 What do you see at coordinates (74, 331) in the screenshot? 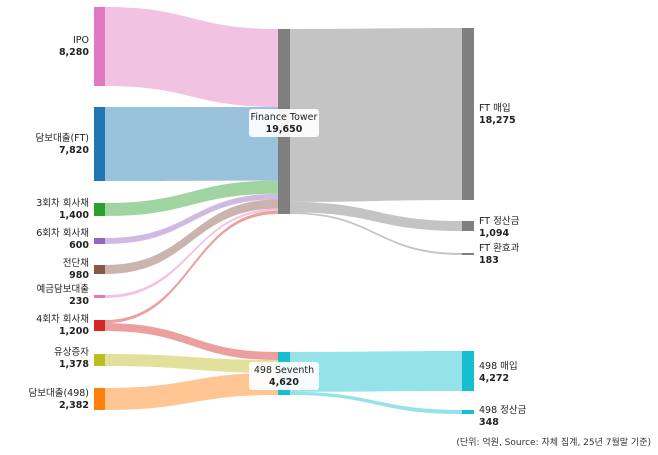
I see `source-value-bond4: 1,200` at bounding box center [74, 331].